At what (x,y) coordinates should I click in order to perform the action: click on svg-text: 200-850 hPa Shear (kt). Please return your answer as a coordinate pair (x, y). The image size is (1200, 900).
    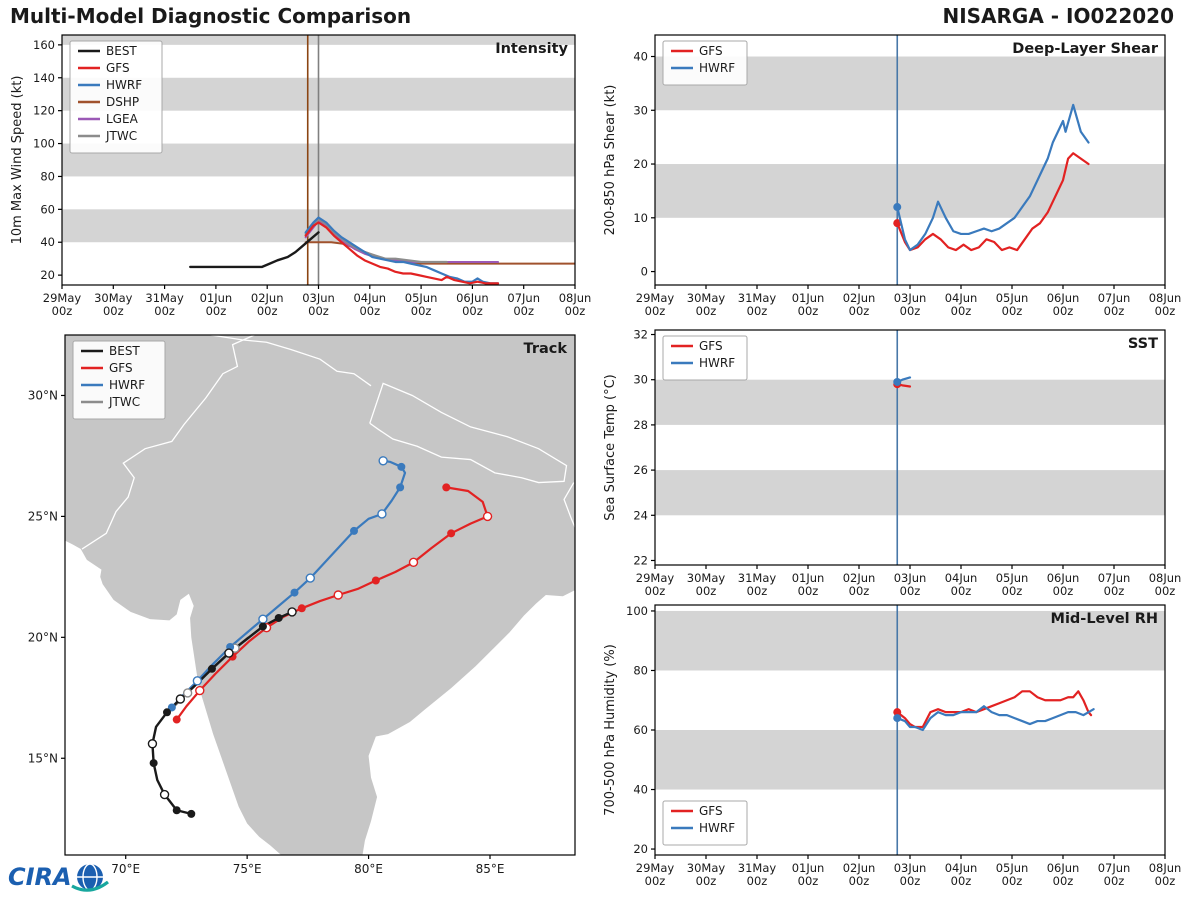
    Looking at the image, I should click on (610, 160).